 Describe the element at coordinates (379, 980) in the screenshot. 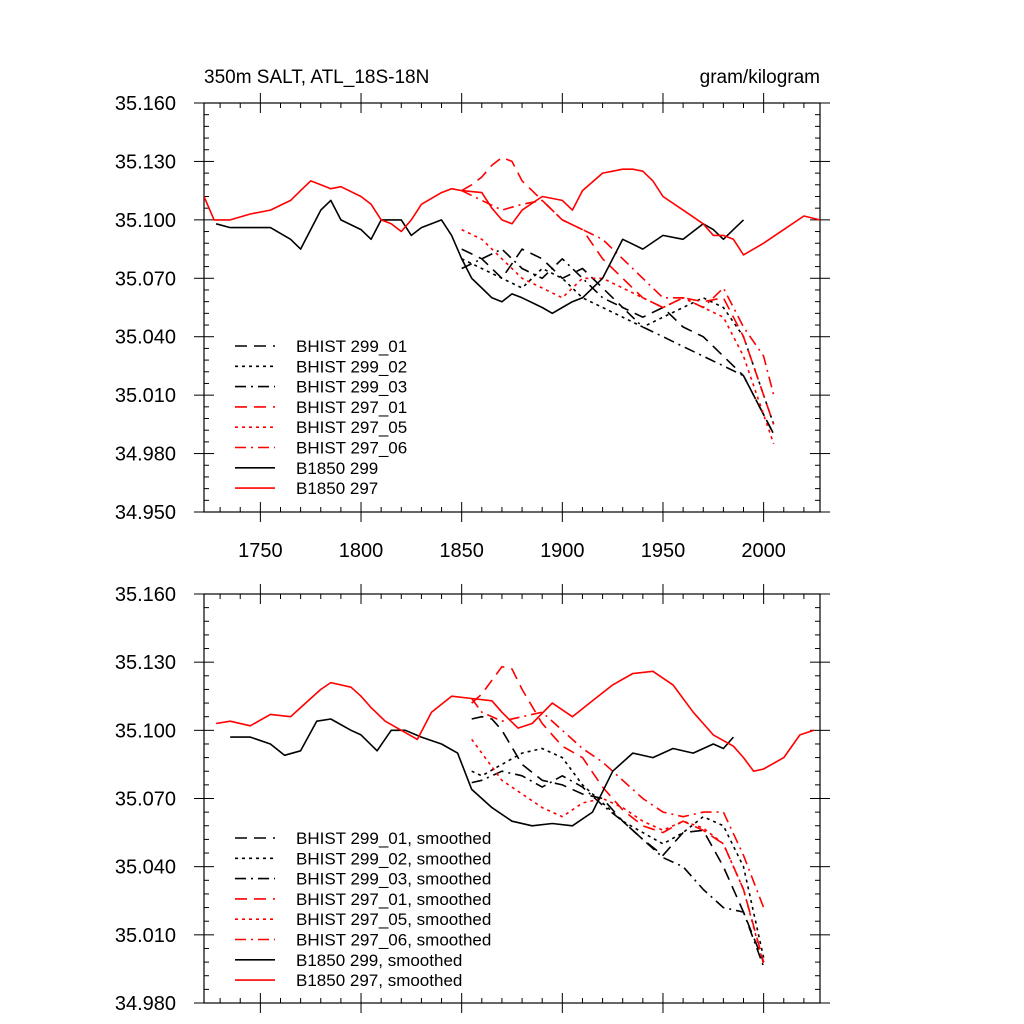

I see `legend-label: B1850 297, smoothed` at that location.